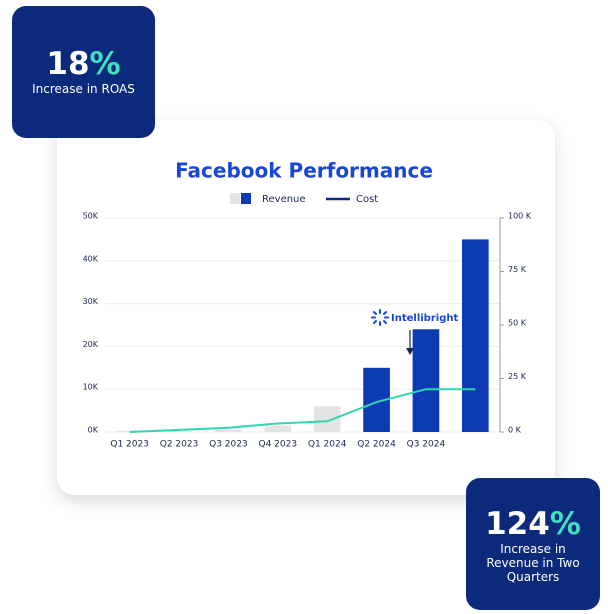 The height and width of the screenshot is (614, 608). What do you see at coordinates (515, 430) in the screenshot?
I see `y2-tick-label: 0 K` at bounding box center [515, 430].